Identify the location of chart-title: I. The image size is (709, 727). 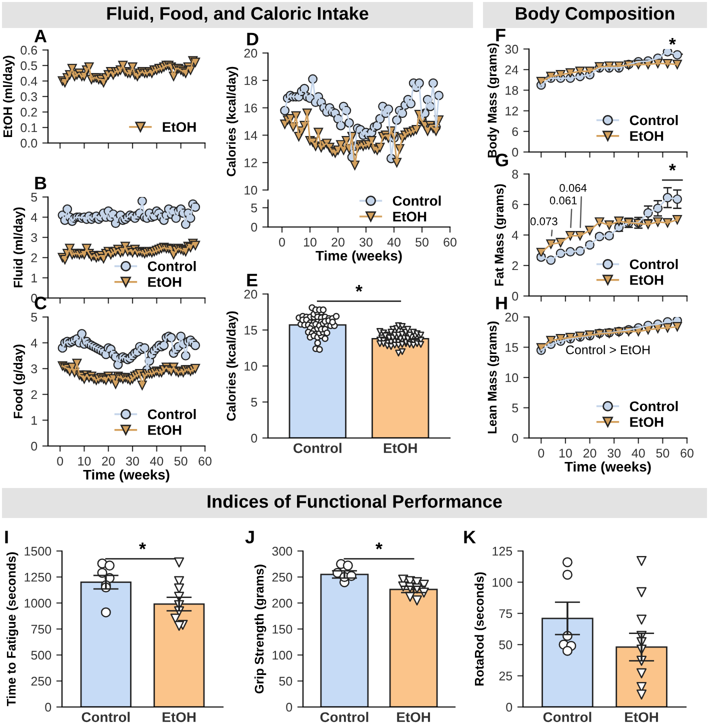
(6, 537).